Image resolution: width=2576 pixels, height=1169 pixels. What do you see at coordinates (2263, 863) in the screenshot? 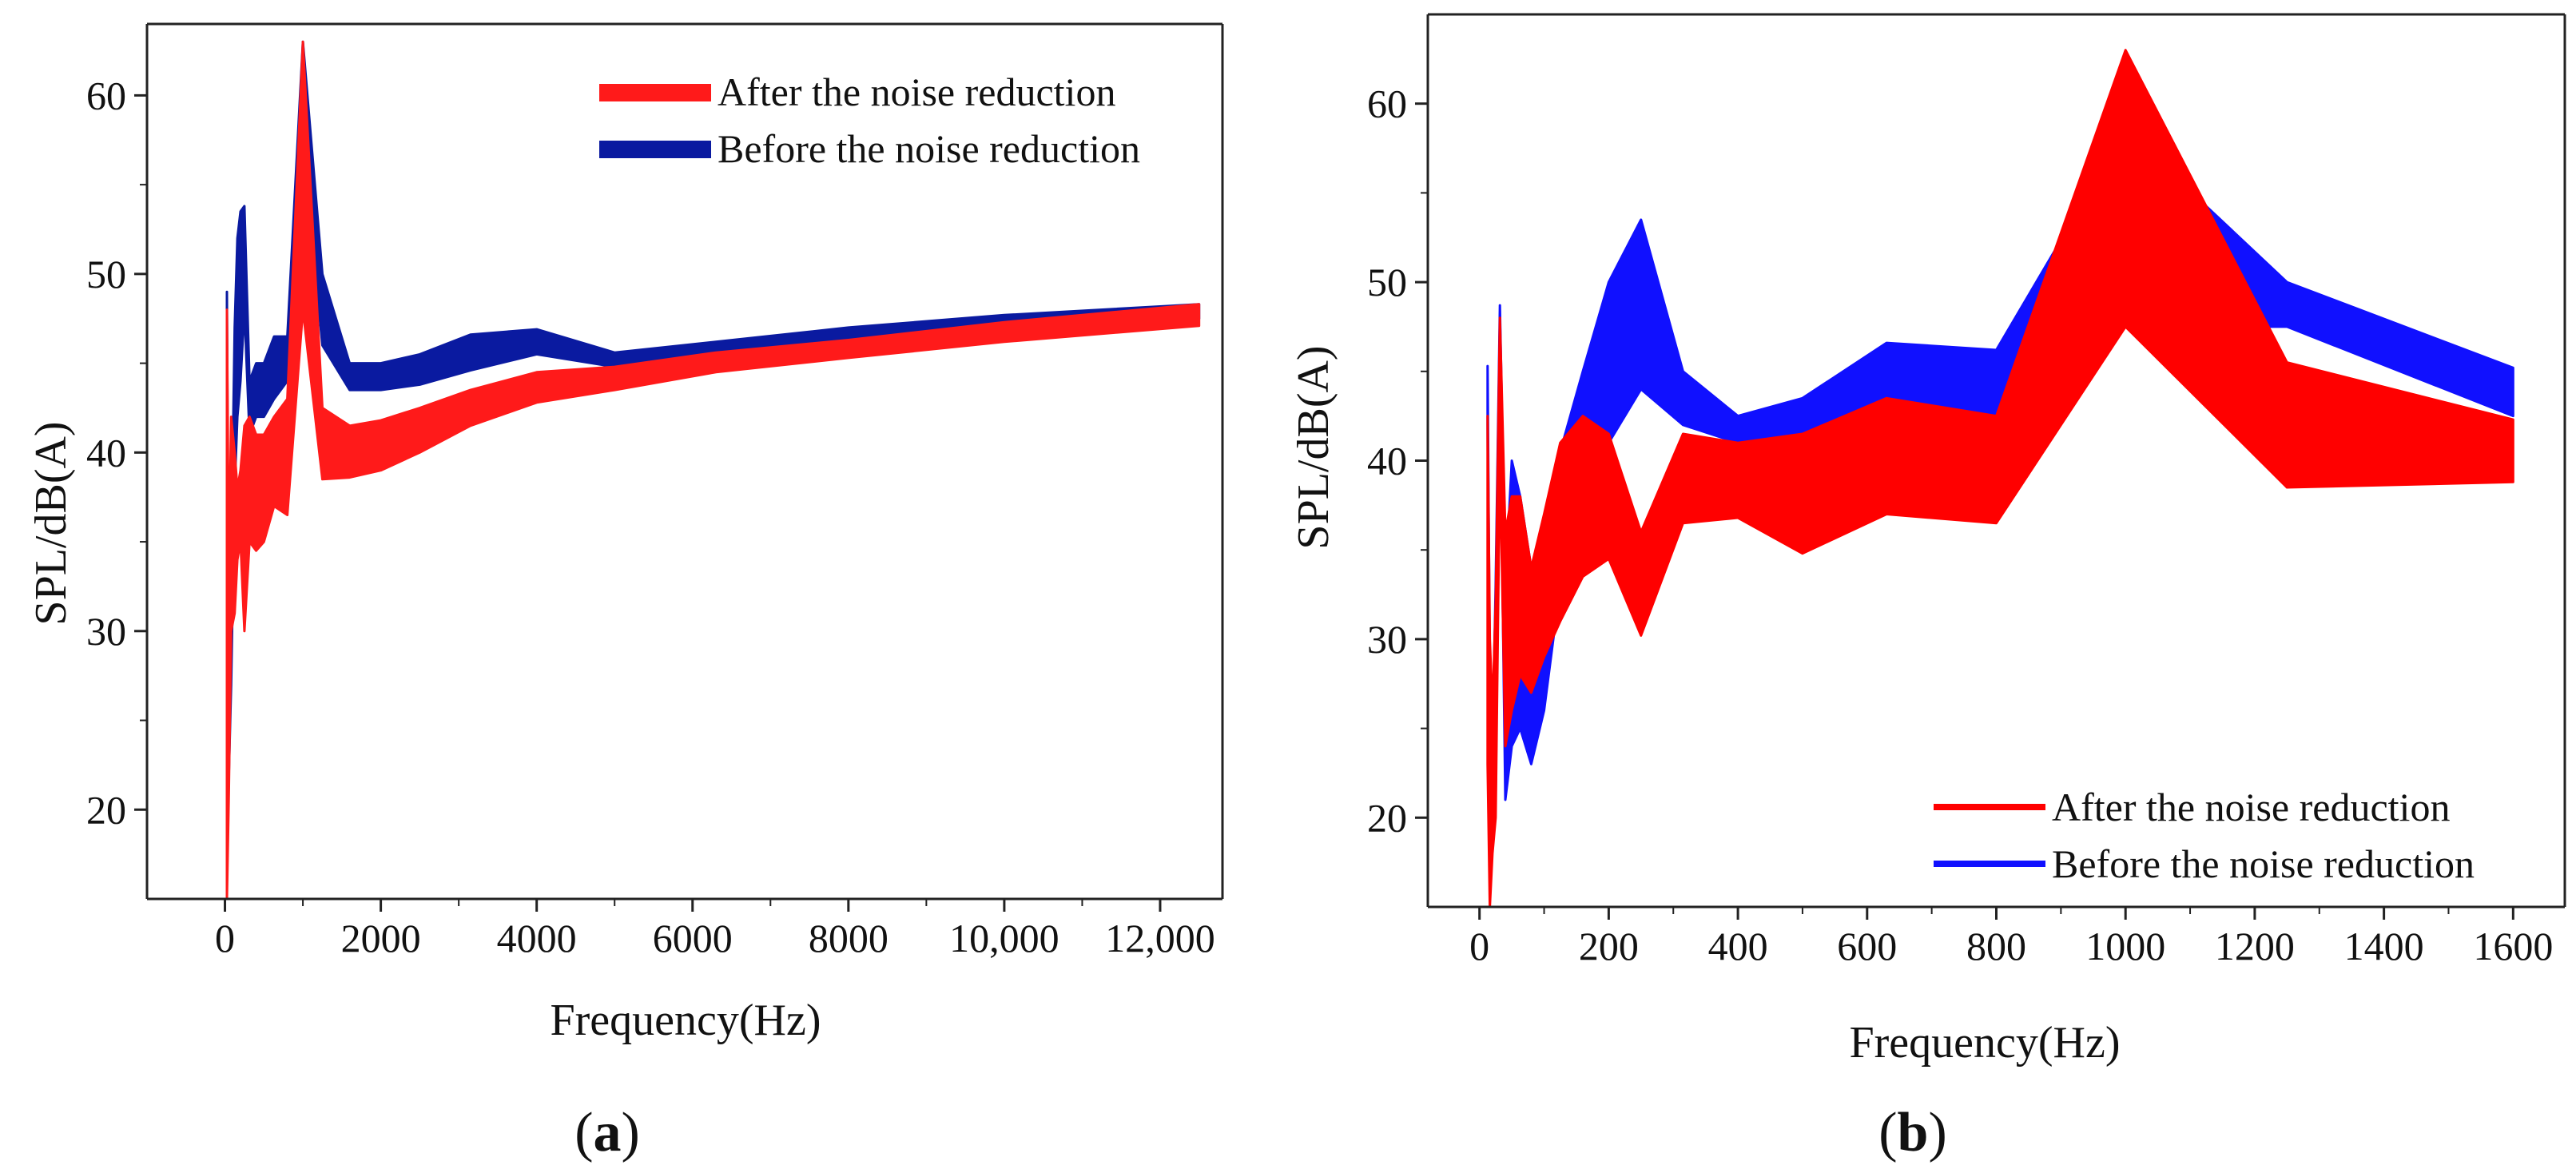
I see `legend-label-before-b: Before the noise reduction` at bounding box center [2263, 863].